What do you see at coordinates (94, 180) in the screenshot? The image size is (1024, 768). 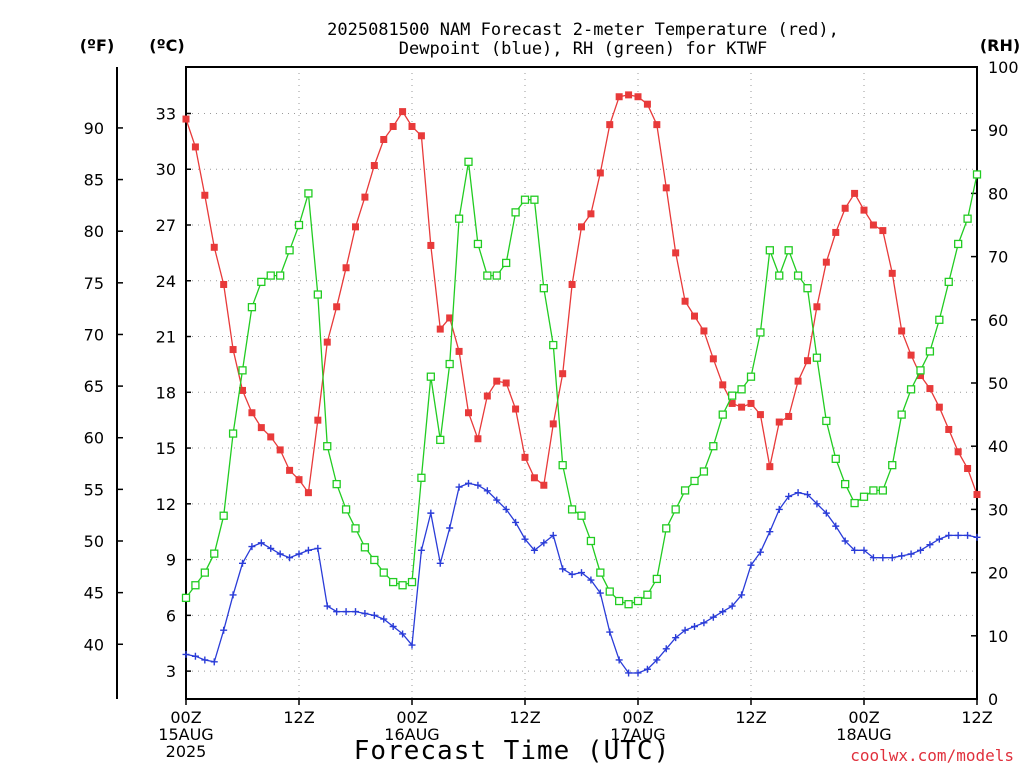 I see `fahrenheit-tick-label: 85` at bounding box center [94, 180].